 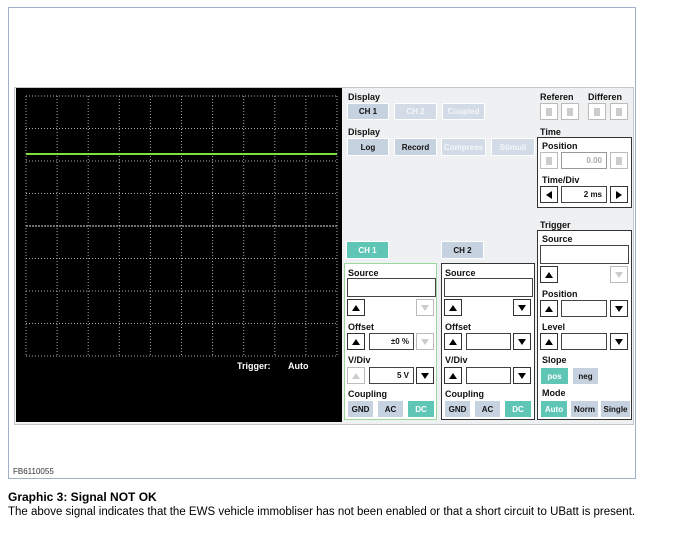 I want to click on trigger-label: Trigger:, so click(x=254, y=366).